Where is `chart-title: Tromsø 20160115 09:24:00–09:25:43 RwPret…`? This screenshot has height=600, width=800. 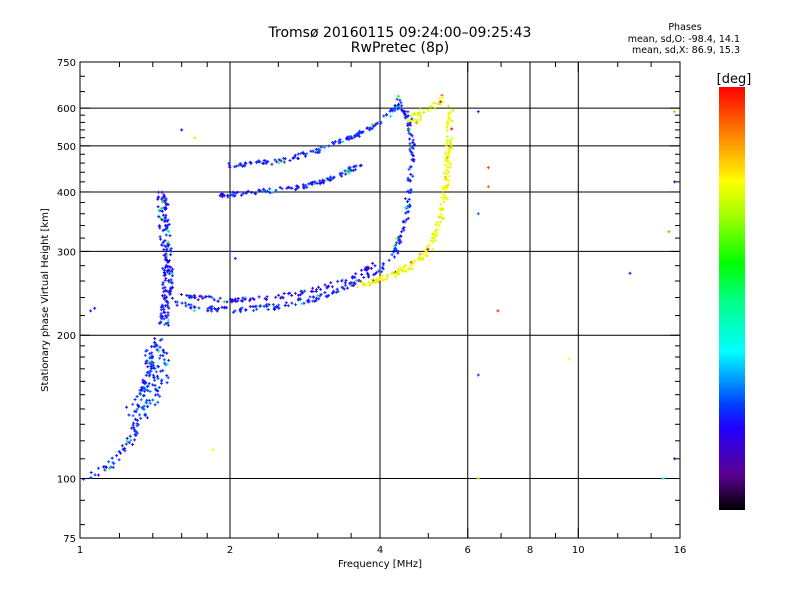
chart-title: Tromsø 20160115 09:24:00–09:25:43 RwPret… is located at coordinates (400, 41).